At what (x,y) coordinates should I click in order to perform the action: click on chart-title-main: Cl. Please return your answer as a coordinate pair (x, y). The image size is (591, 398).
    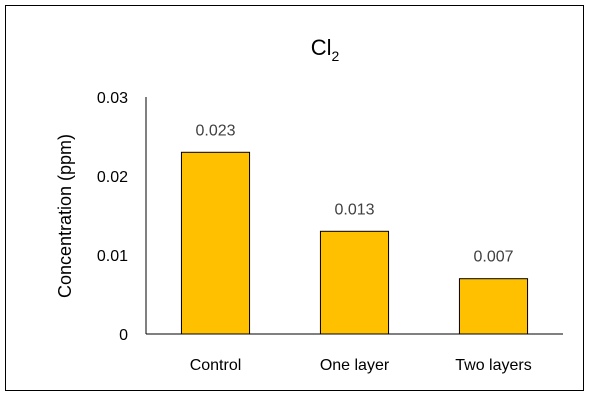
    Looking at the image, I should click on (321, 47).